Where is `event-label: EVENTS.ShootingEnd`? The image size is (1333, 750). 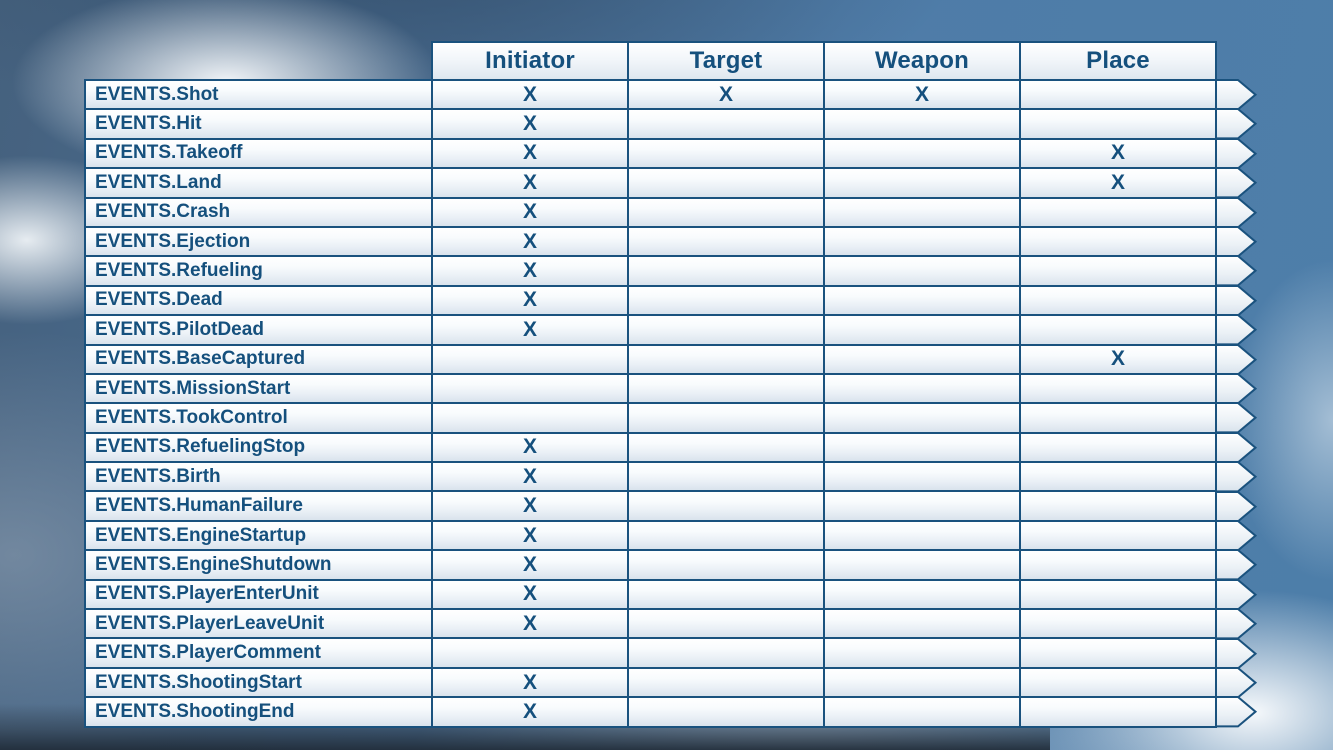 event-label: EVENTS.ShootingEnd is located at coordinates (258, 712).